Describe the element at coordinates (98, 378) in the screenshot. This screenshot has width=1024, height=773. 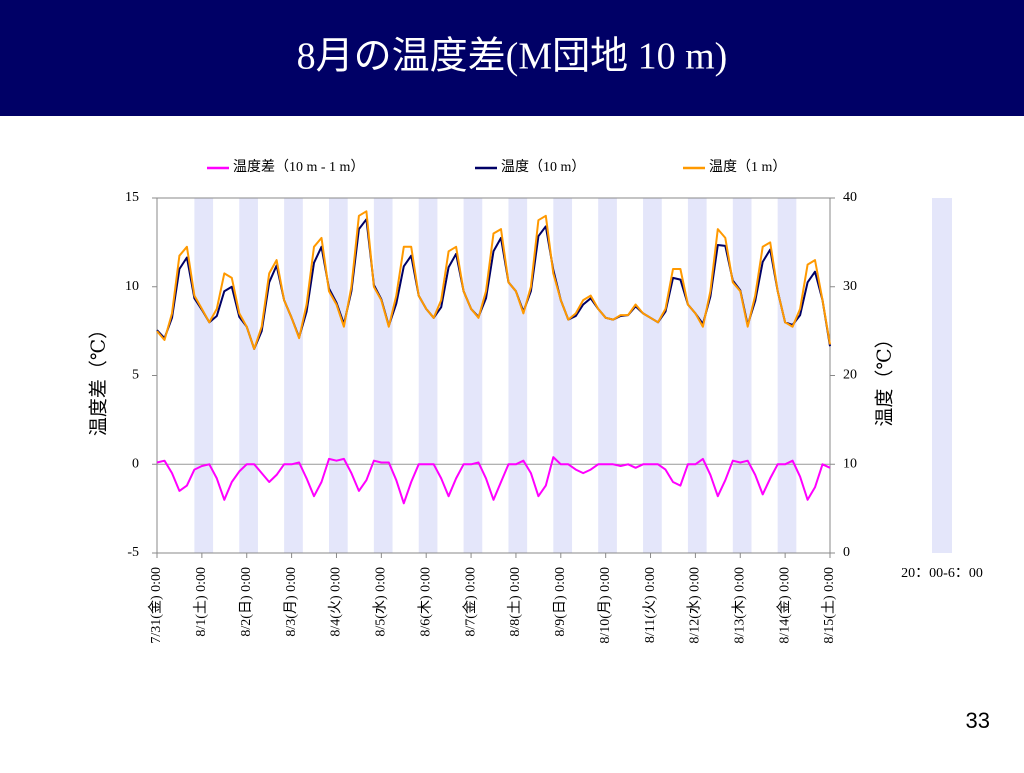
I see `y-axis-title: 温度差（℃）` at that location.